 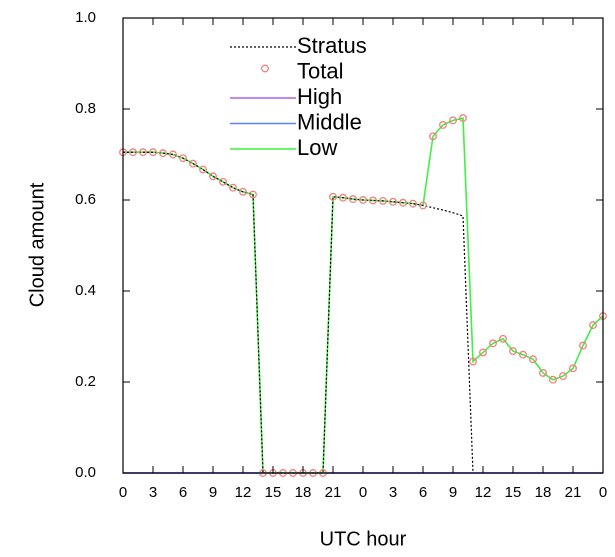 What do you see at coordinates (317, 147) in the screenshot?
I see `legend-label: Low` at bounding box center [317, 147].